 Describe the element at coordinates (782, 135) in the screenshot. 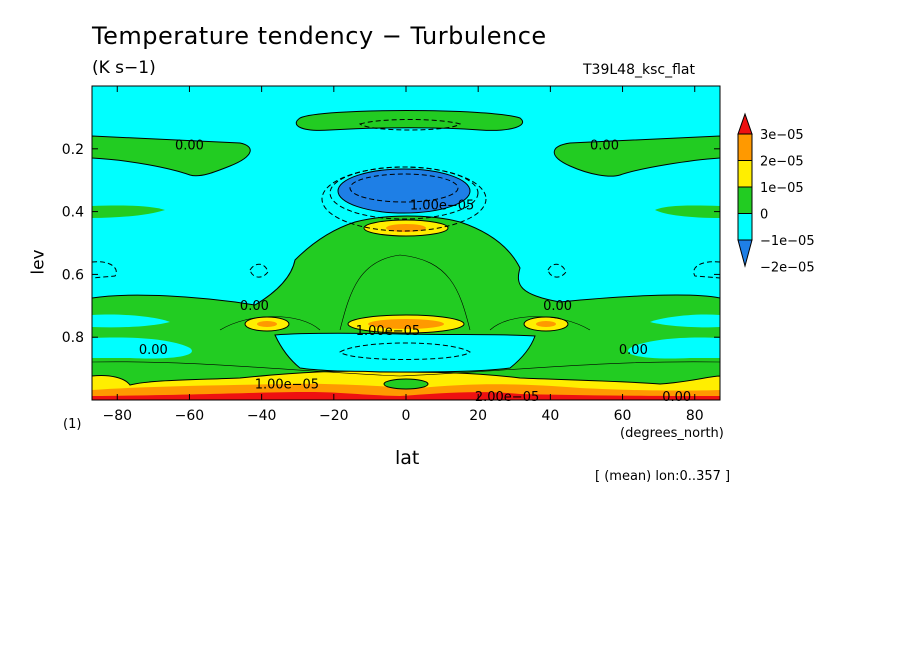

I see `colorbar-label: 3e−05` at that location.